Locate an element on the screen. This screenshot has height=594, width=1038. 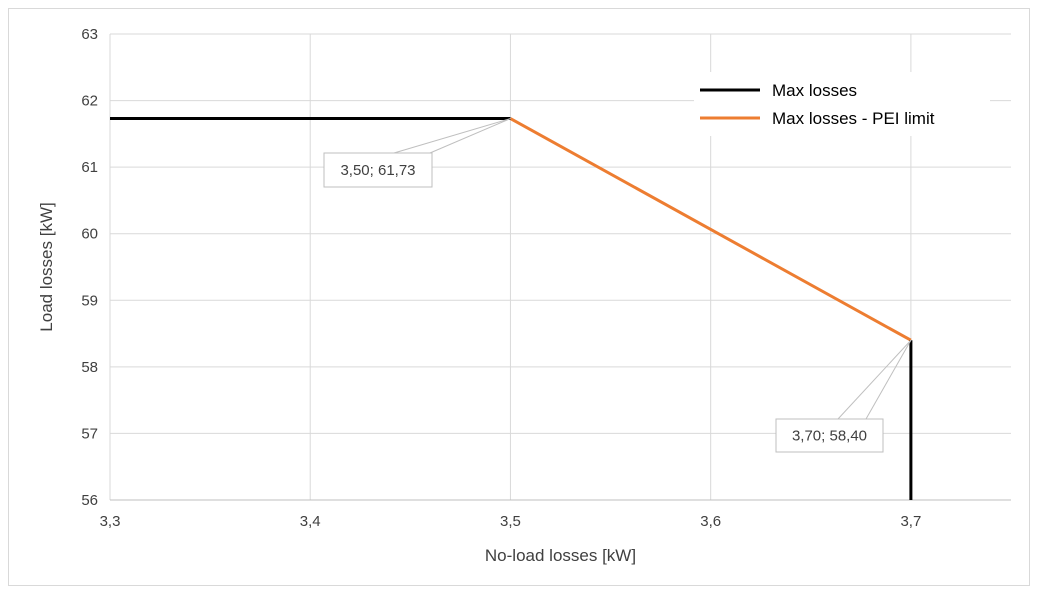
y-axis-title: Load losses [kW] is located at coordinates (46, 266).